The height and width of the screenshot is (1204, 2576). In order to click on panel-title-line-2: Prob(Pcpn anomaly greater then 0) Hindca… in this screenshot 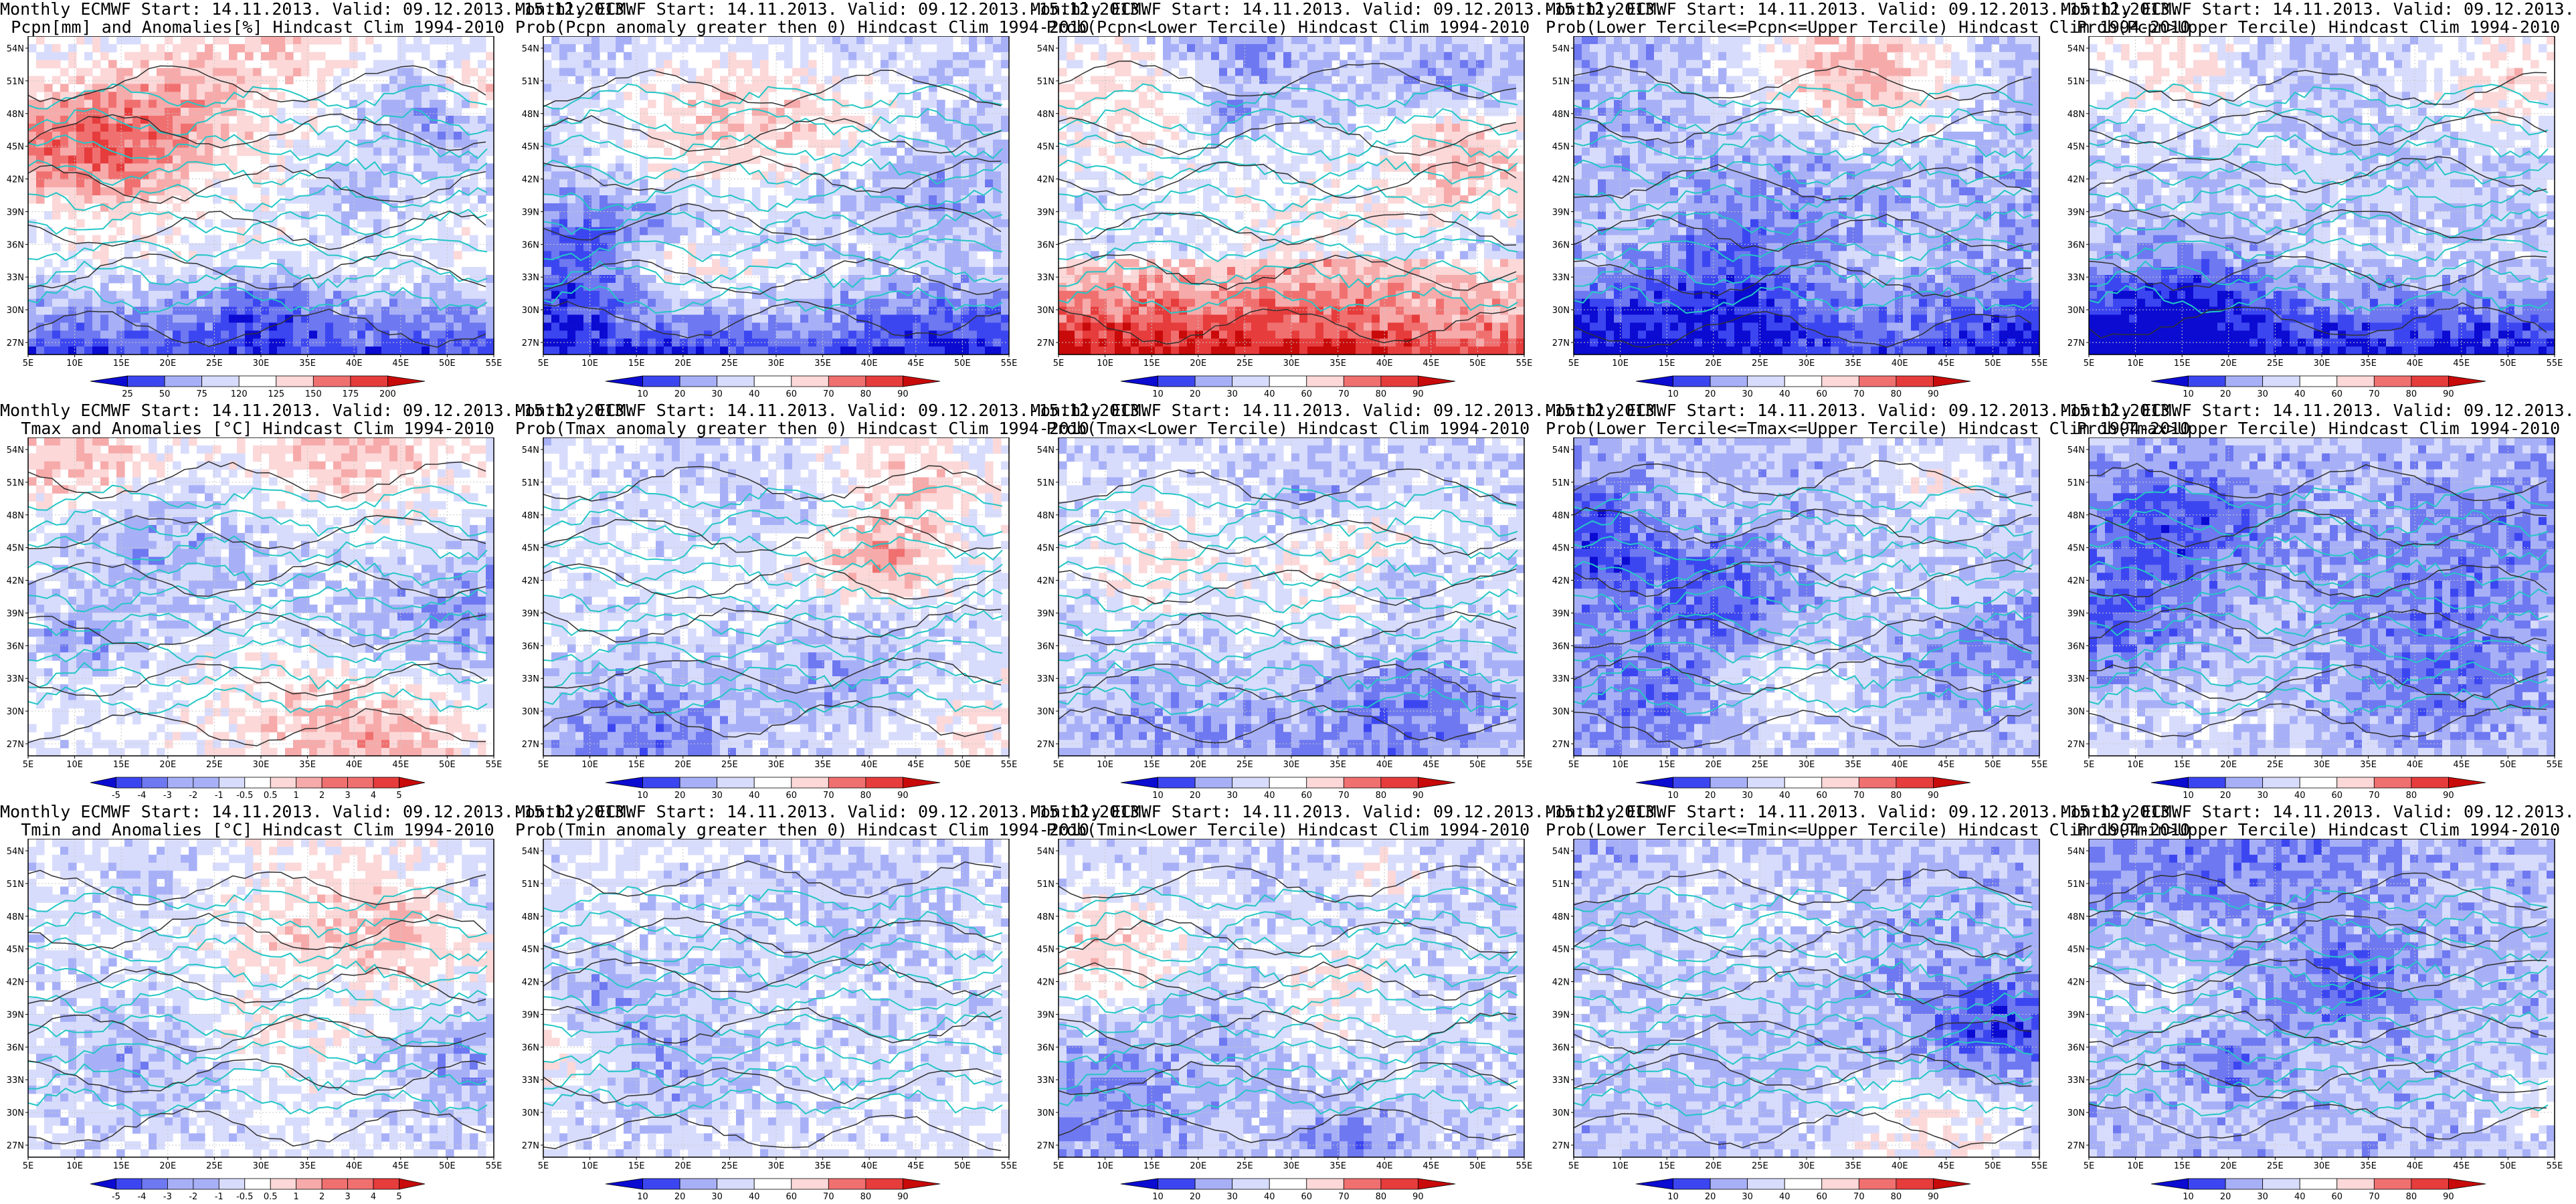, I will do `click(802, 27)`.